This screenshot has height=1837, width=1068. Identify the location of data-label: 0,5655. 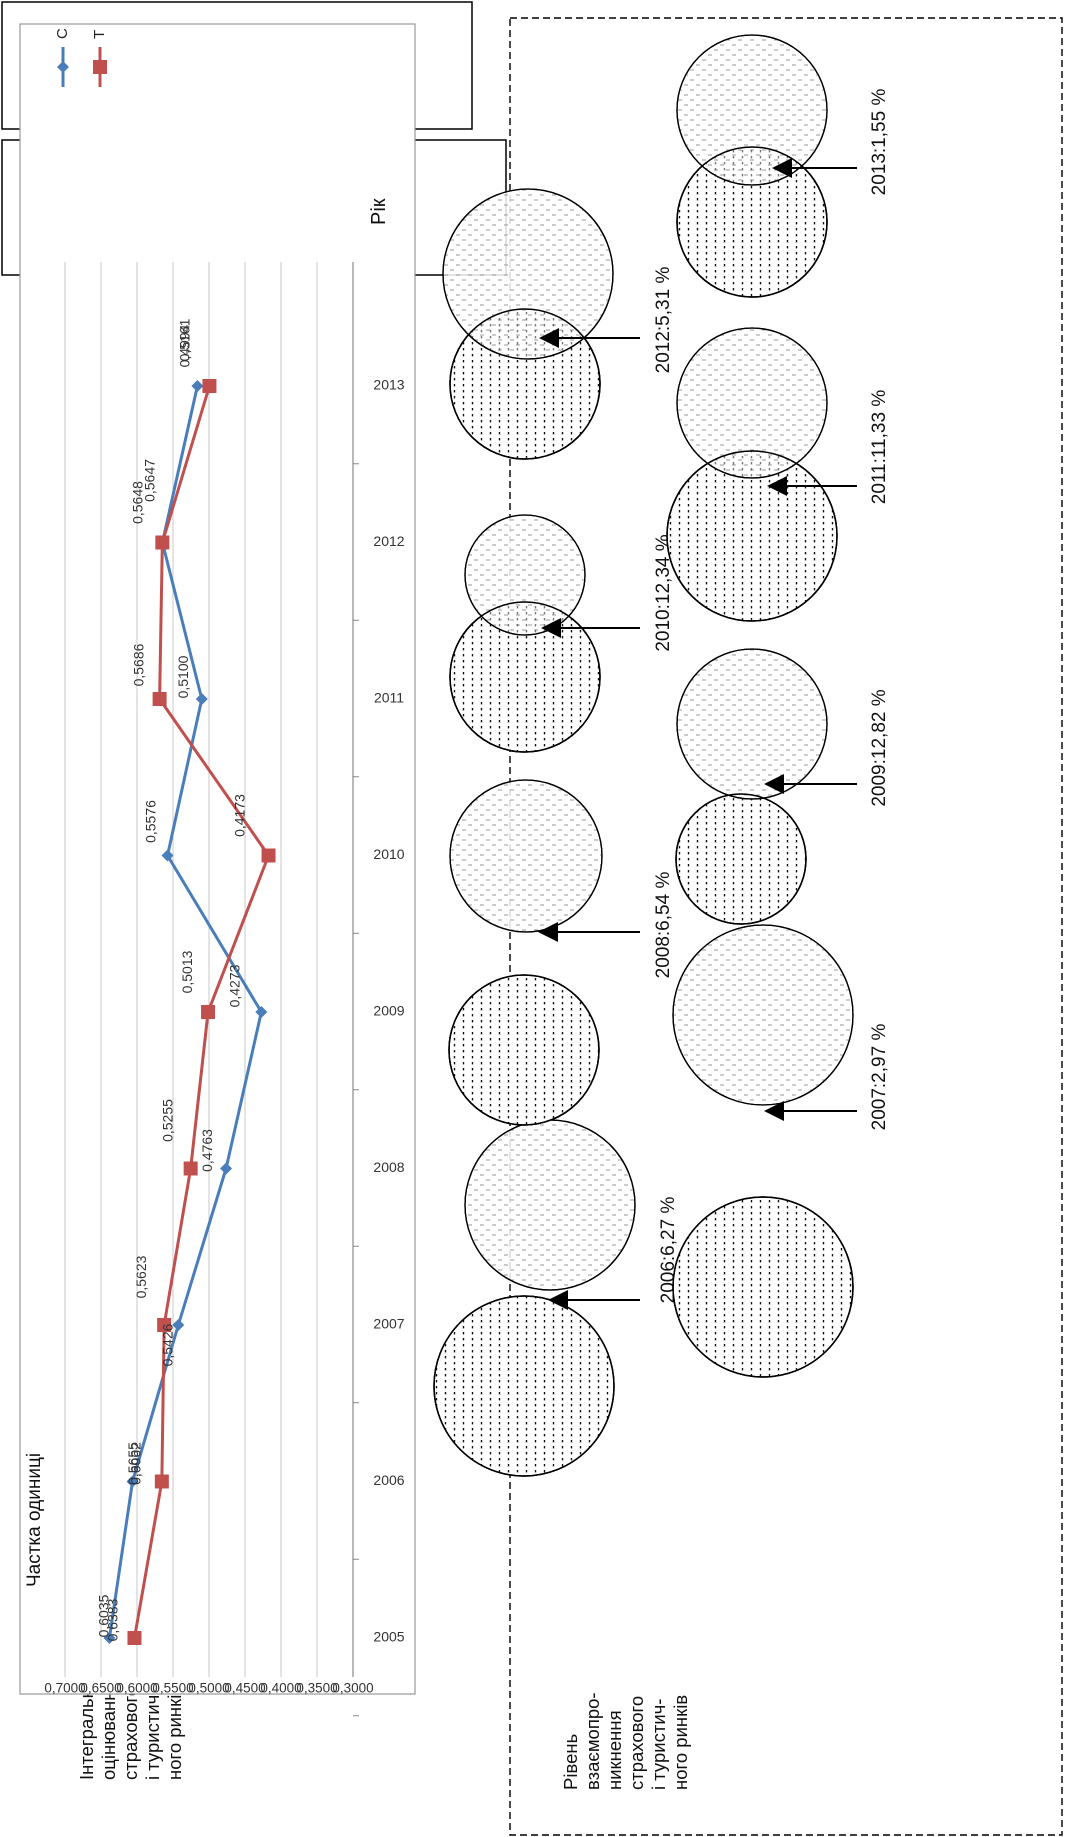
(133, 1463).